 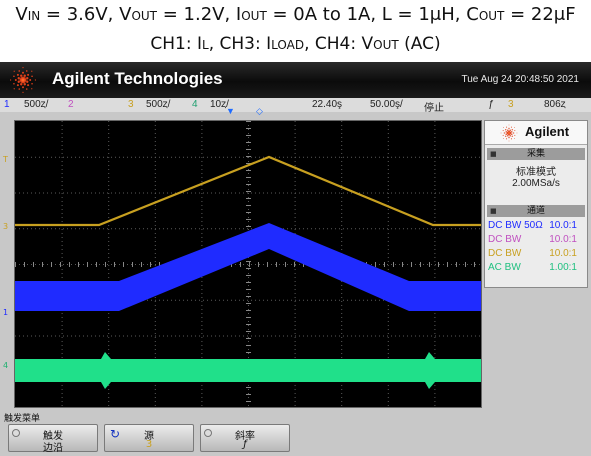 I want to click on channel-row-4: AC BW 1.00:1, so click(x=536, y=268).